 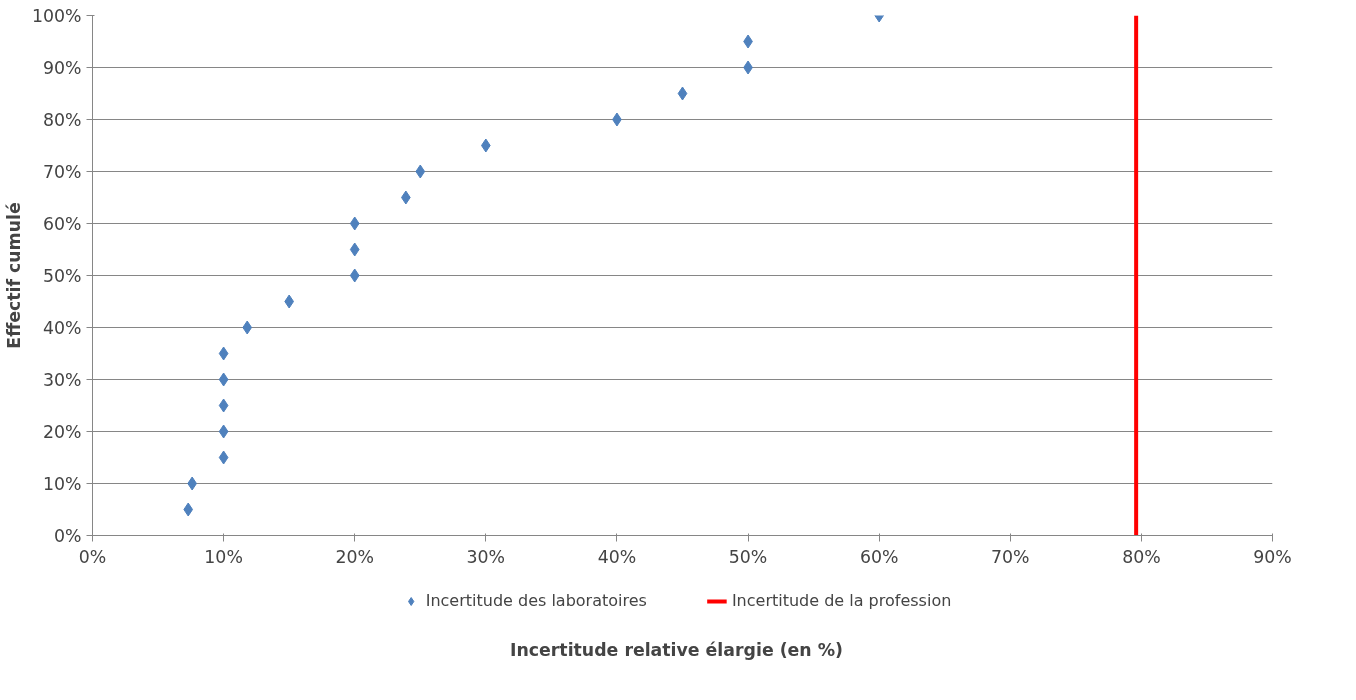 I want to click on x-tick-label: 30%, so click(x=486, y=556).